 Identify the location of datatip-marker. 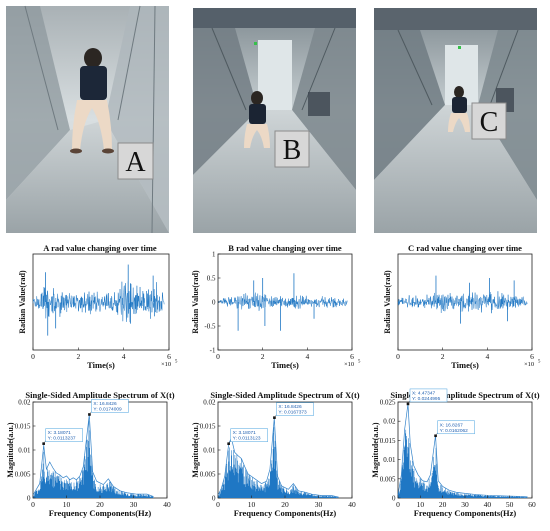
(43, 443).